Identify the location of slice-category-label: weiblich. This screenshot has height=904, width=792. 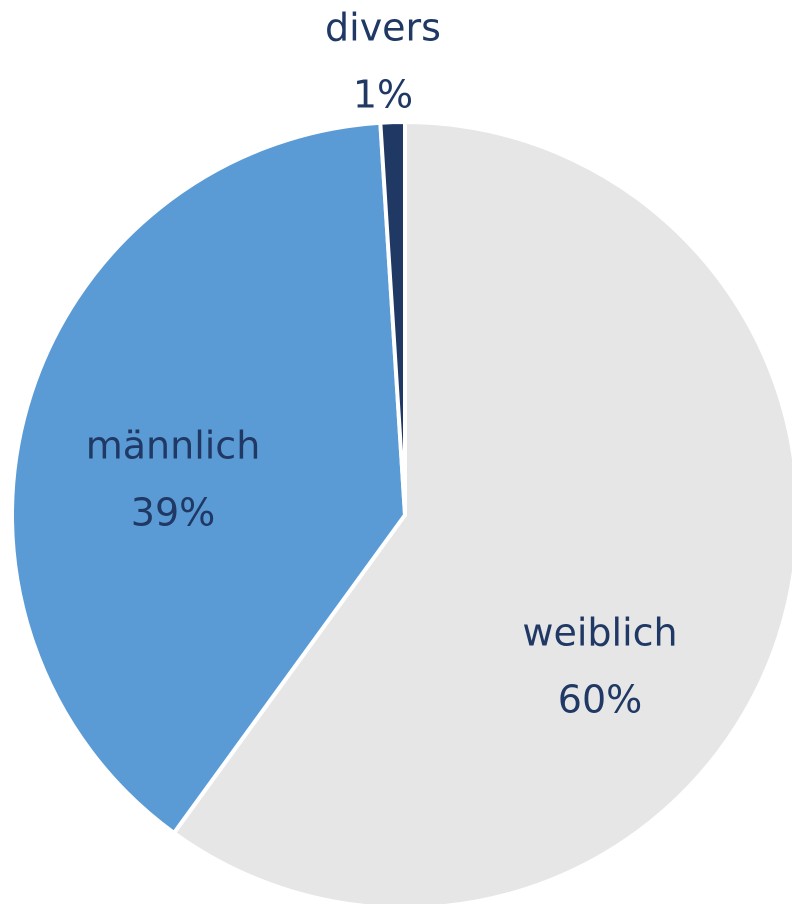
(599, 633).